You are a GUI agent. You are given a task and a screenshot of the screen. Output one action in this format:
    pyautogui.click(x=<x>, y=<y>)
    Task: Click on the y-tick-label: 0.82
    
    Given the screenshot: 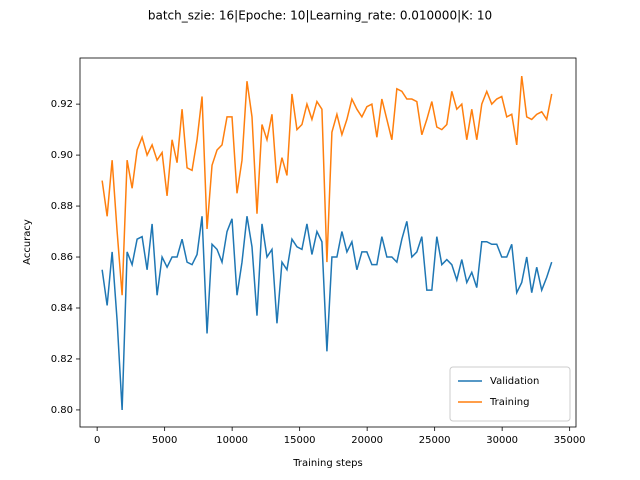 What is the action you would take?
    pyautogui.click(x=62, y=359)
    